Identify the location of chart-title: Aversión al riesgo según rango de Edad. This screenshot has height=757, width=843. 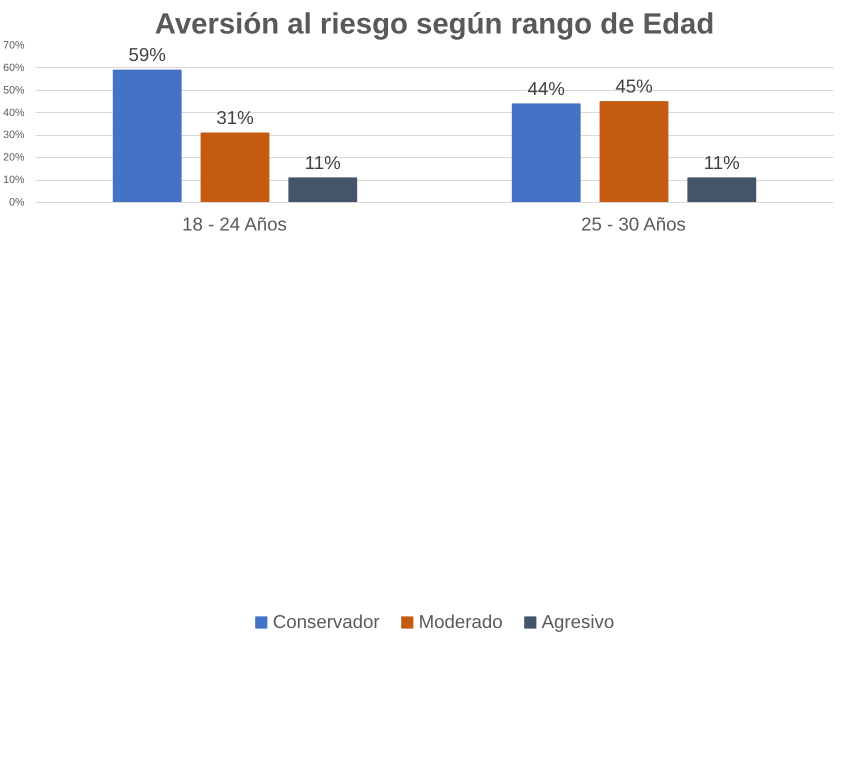
(434, 24).